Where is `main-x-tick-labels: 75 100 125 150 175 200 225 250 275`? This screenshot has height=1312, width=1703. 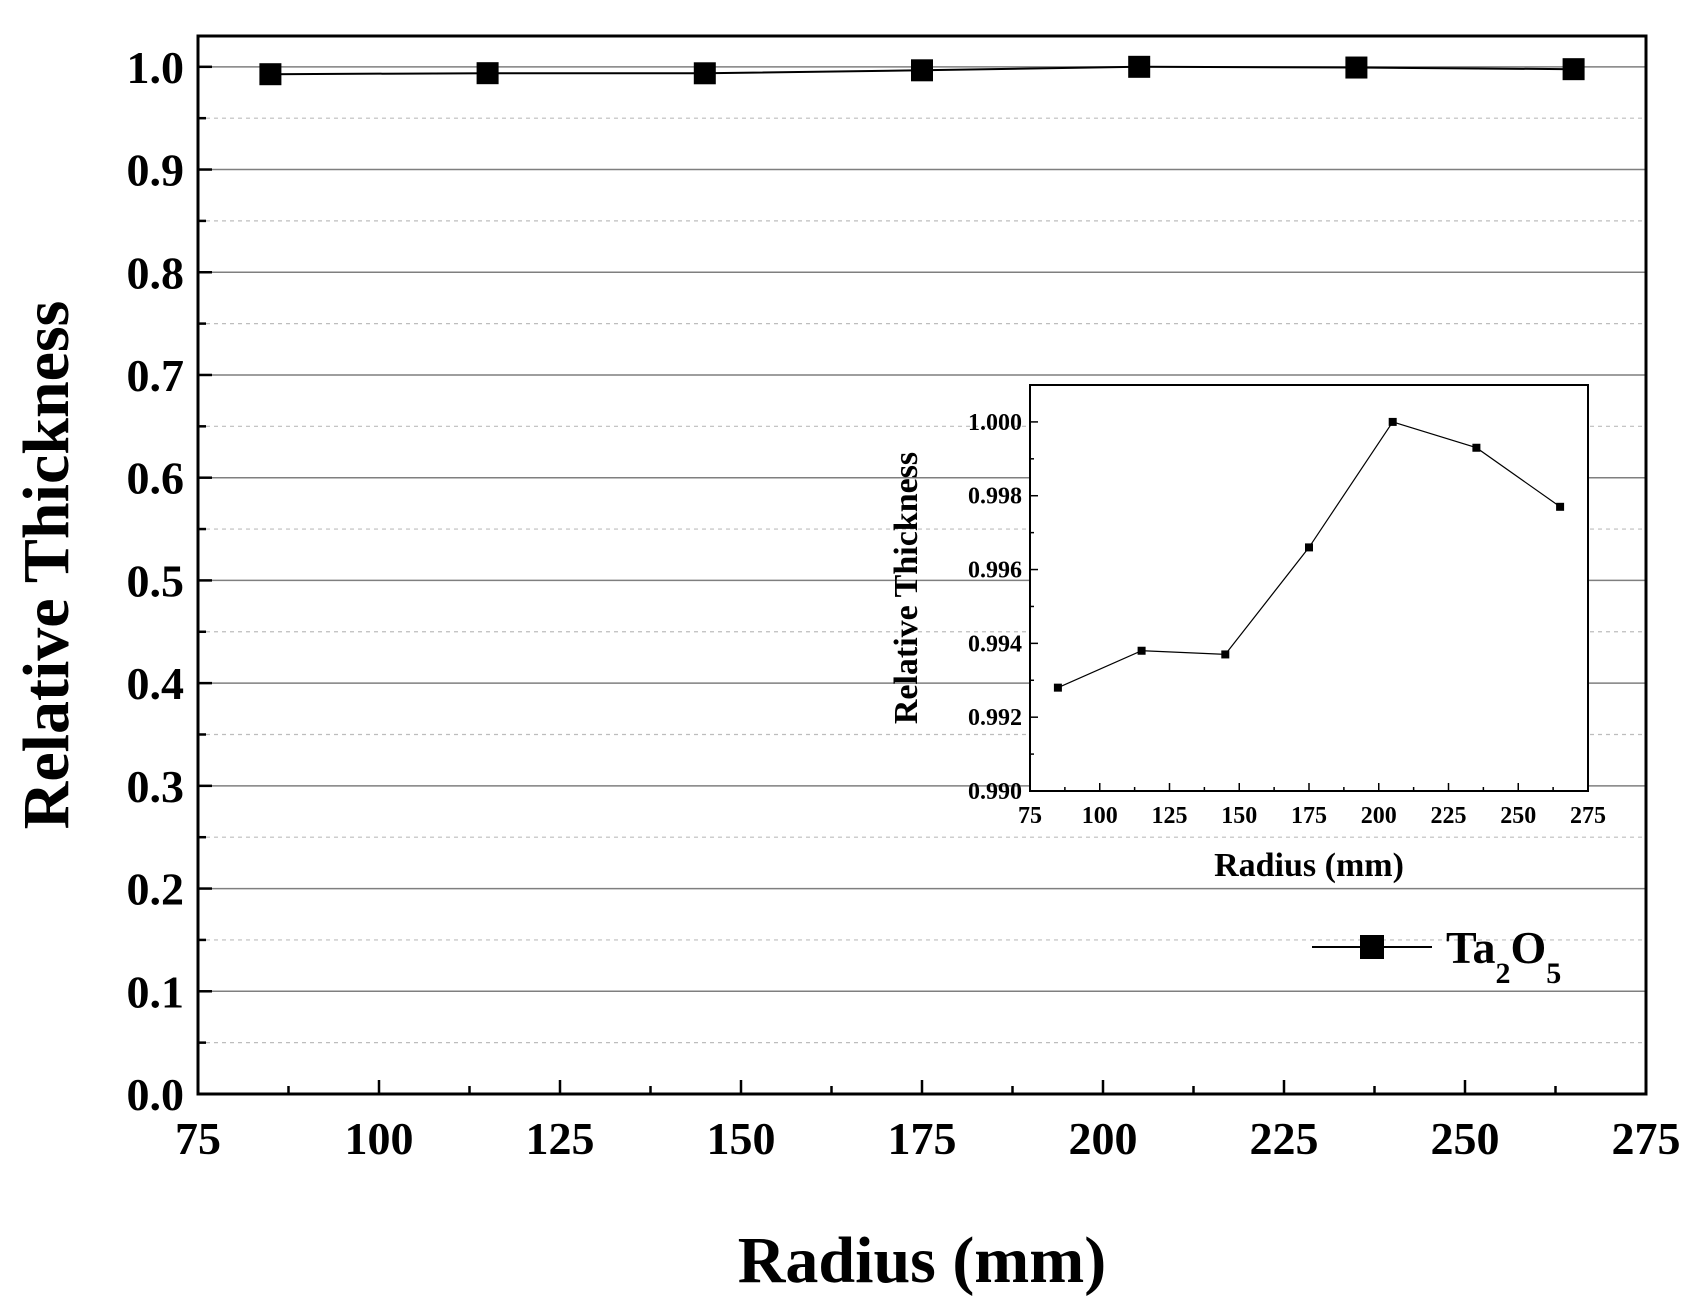
main-x-tick-labels: 75 100 125 150 175 200 225 250 275 is located at coordinates (928, 1138).